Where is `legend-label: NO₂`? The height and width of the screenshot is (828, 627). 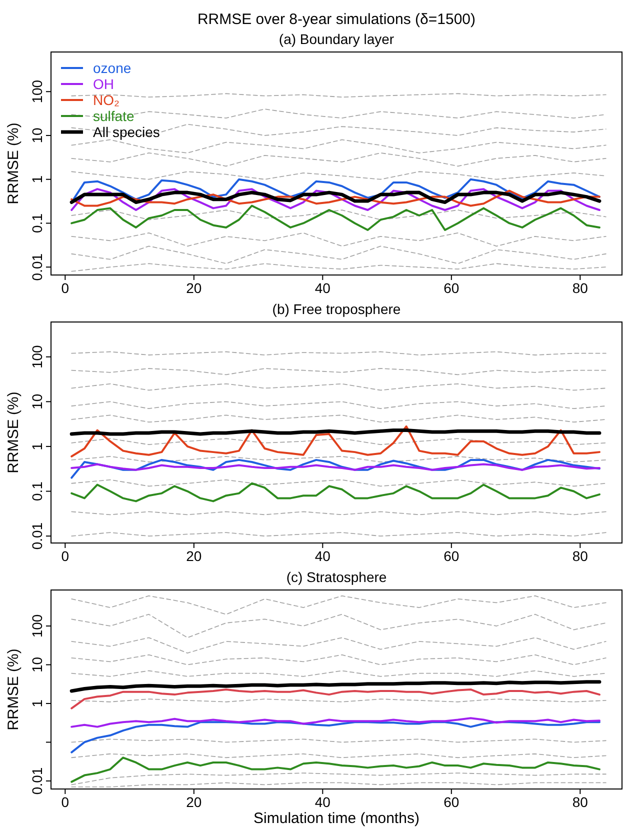 legend-label: NO₂ is located at coordinates (106, 100).